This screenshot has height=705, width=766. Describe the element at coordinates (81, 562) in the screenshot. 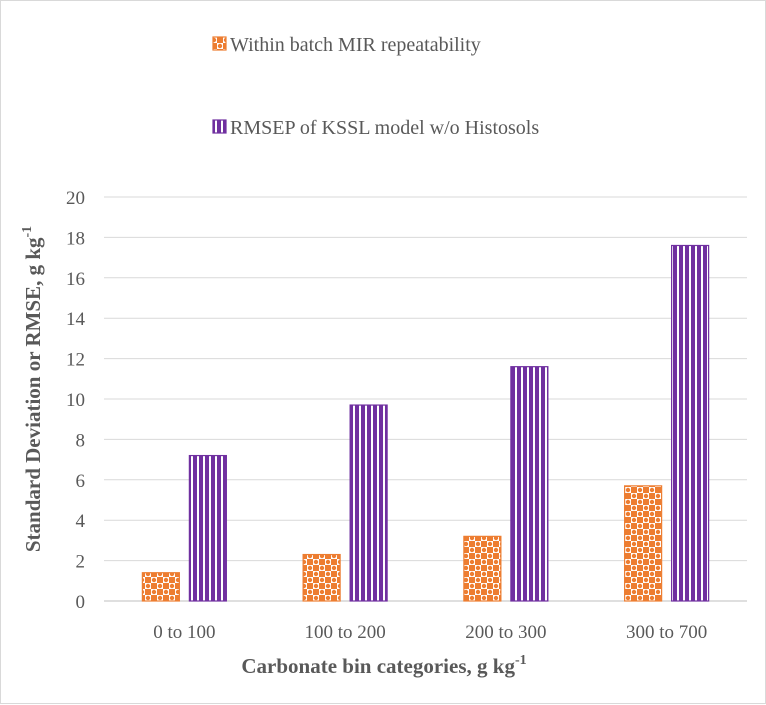

I see `y-tick-label: 2` at that location.